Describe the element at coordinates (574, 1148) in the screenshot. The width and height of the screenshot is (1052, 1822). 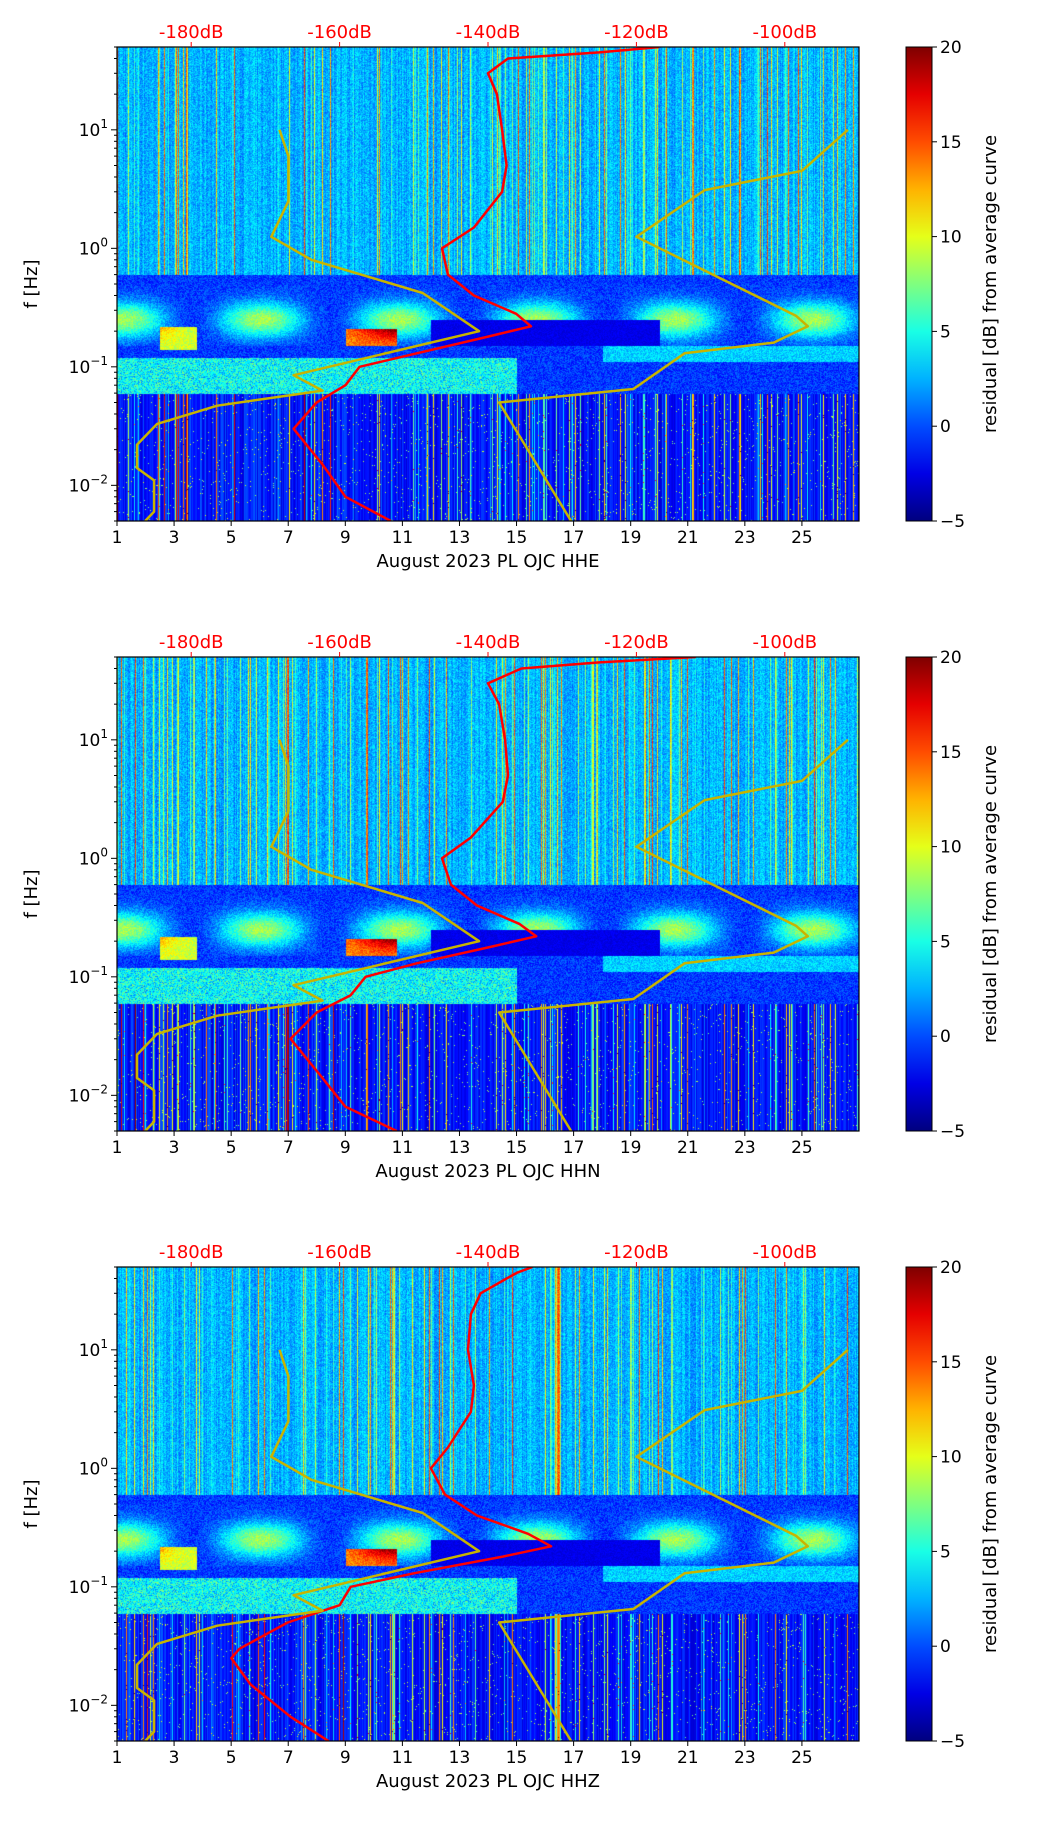
I see `x-tick-label: 17` at that location.